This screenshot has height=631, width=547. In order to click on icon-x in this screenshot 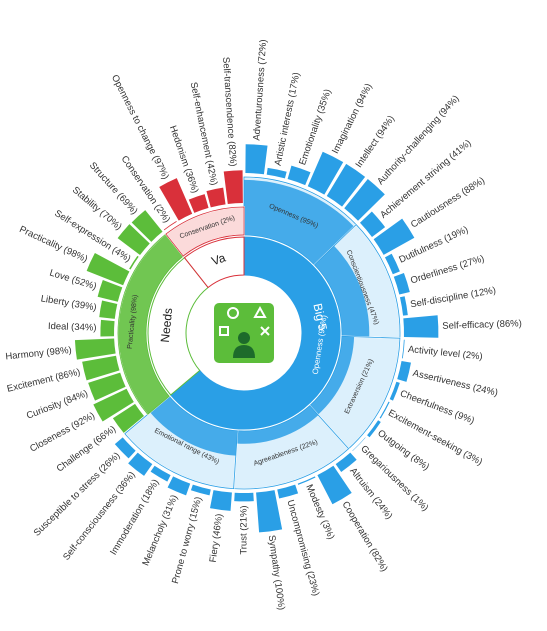, I will do `click(265, 331)`.